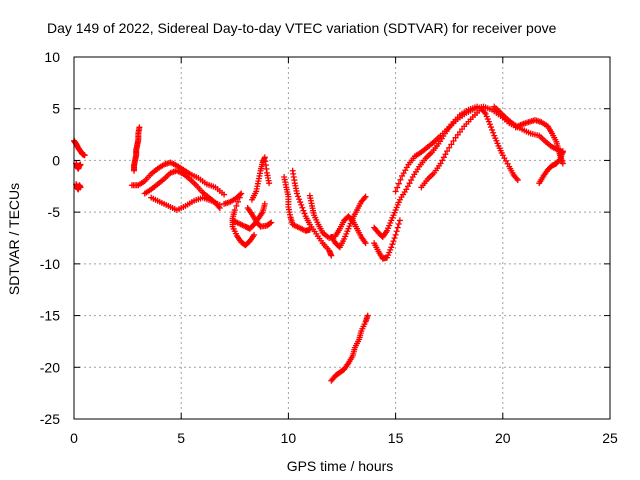  I want to click on y-axis-label: SDTVAR / TECUs, so click(14, 239).